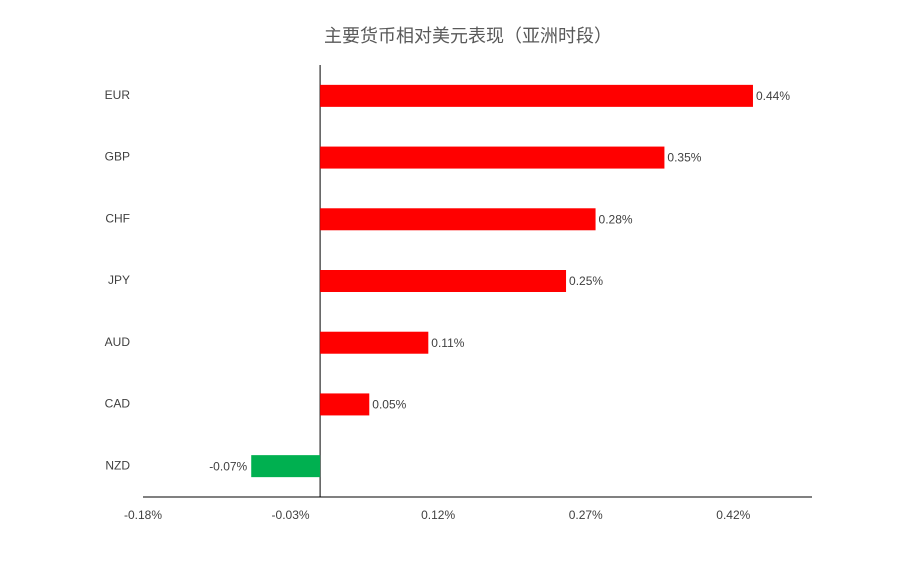 This screenshot has width=915, height=563. What do you see at coordinates (438, 515) in the screenshot?
I see `x-tick-label: 0.12%` at bounding box center [438, 515].